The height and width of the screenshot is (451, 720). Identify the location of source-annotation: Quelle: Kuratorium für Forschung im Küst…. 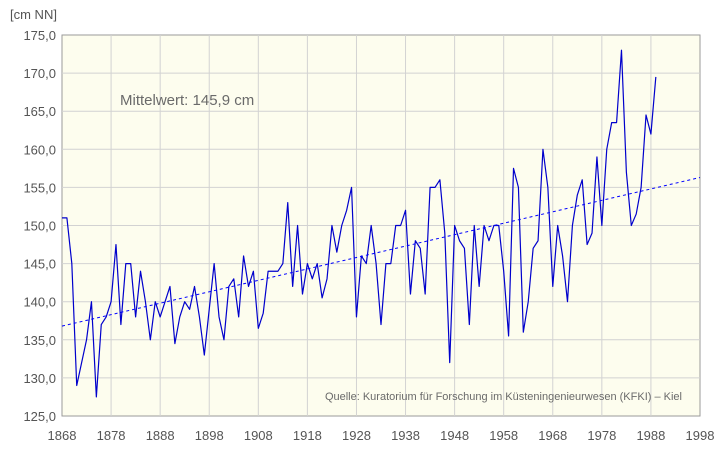
(503, 397).